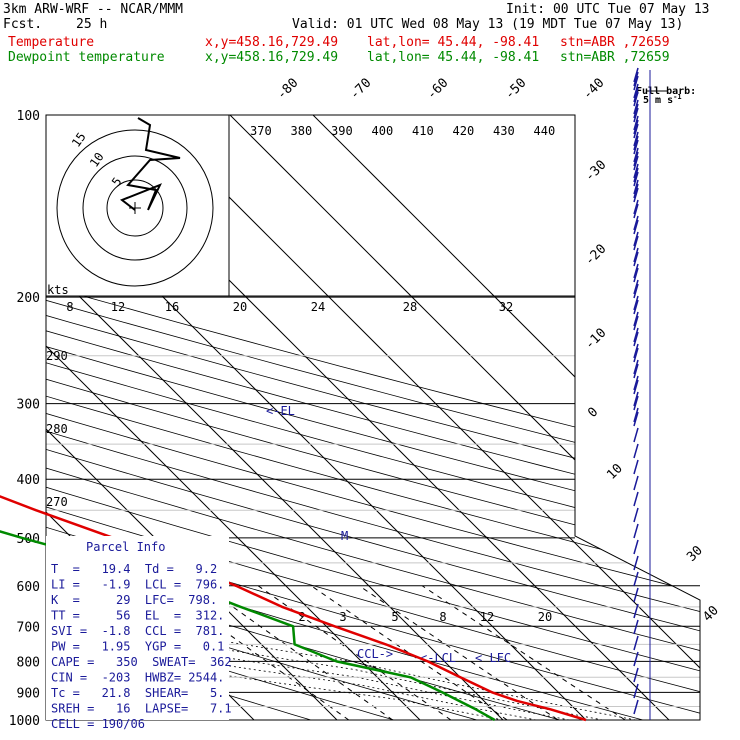  What do you see at coordinates (93, 9) in the screenshot?
I see `model-title: 3km ARW-WRF -- NCAR/MMM` at bounding box center [93, 9].